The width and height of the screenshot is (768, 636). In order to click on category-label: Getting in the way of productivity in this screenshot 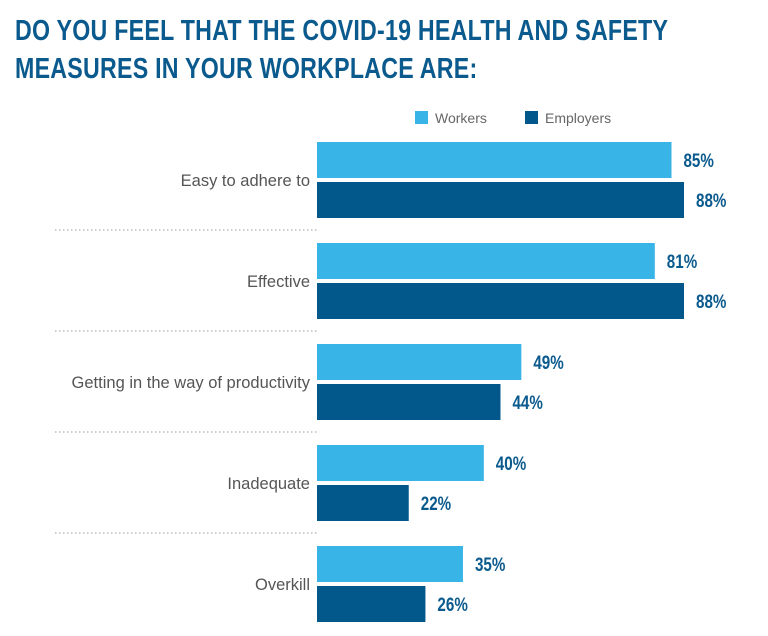, I will do `click(191, 383)`.